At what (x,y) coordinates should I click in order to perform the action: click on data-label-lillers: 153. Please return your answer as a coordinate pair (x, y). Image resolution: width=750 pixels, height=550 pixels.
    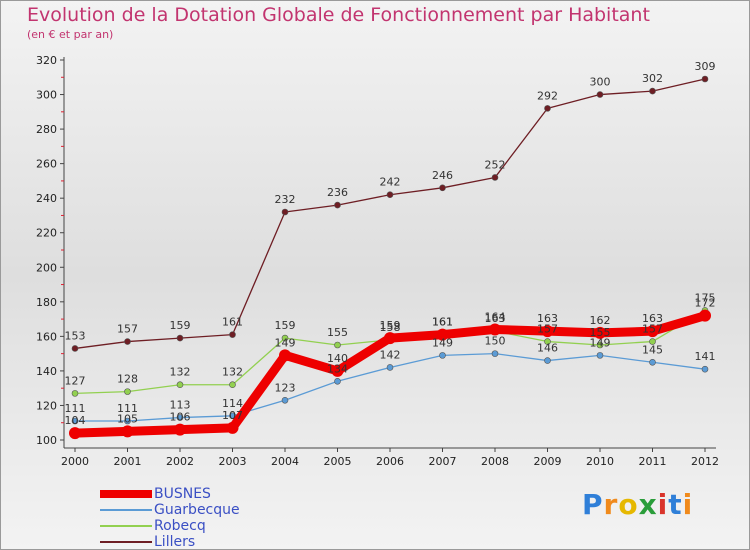
    Looking at the image, I should click on (75, 335).